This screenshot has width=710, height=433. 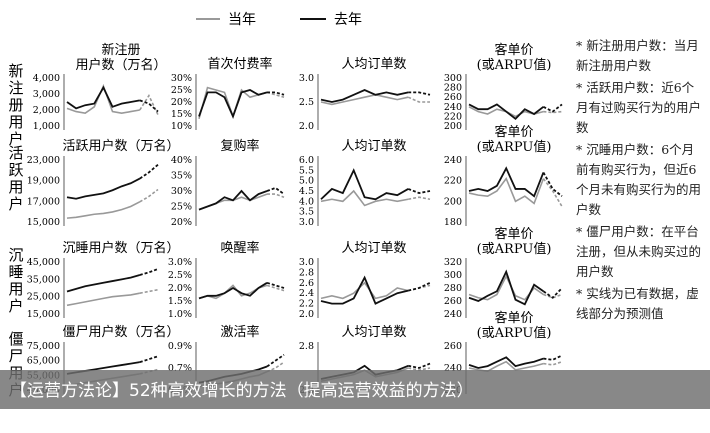 What do you see at coordinates (181, 176) in the screenshot?
I see `y-tick-label: 35%` at bounding box center [181, 176].